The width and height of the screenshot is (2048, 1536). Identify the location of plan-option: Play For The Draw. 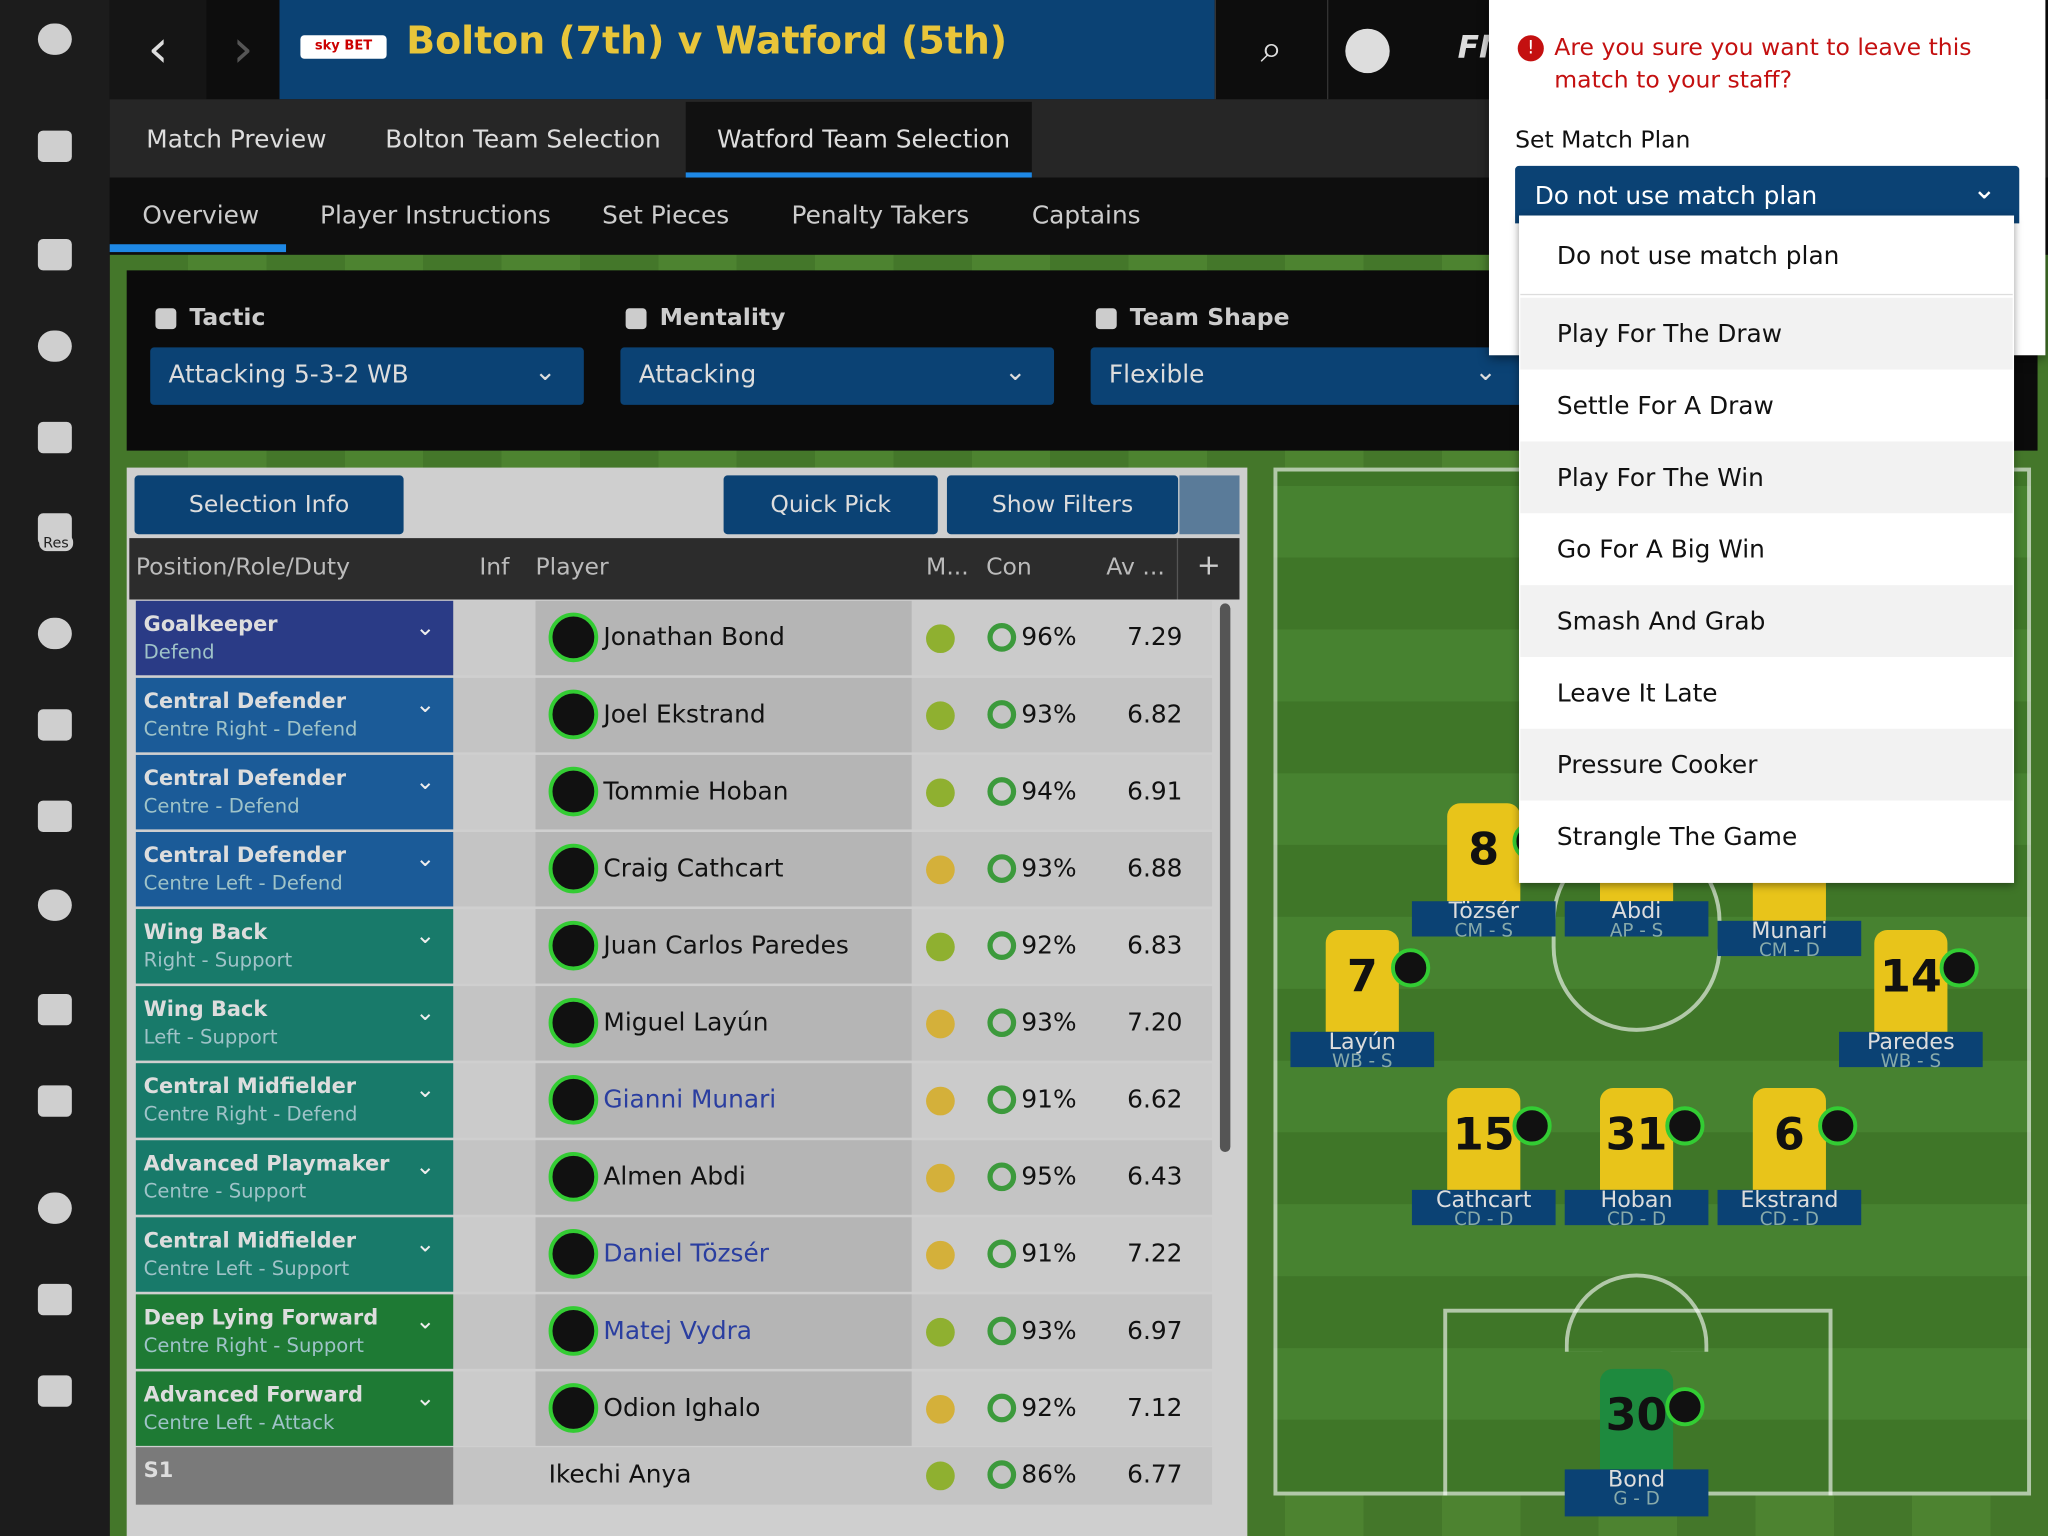
(1766, 333).